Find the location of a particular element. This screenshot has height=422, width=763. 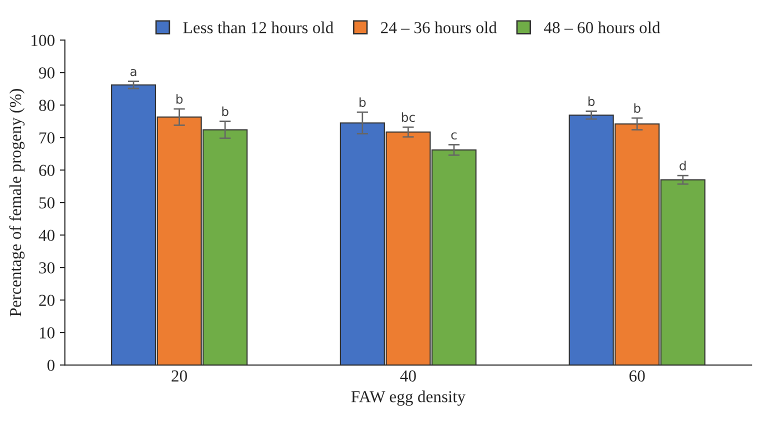

annotation: d is located at coordinates (683, 165).